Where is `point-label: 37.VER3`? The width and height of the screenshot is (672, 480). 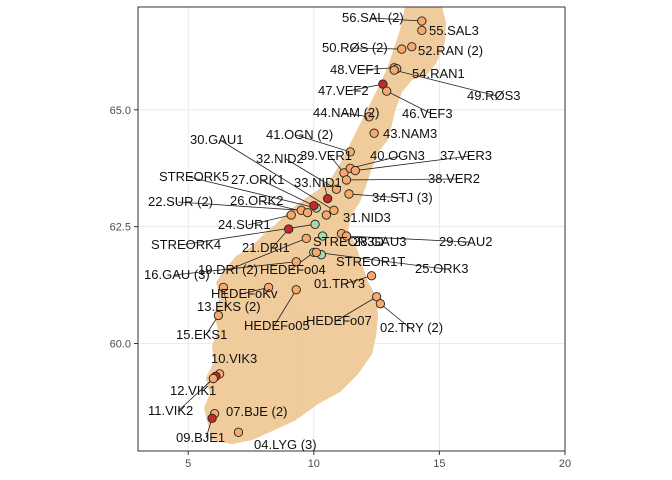 point-label: 37.VER3 is located at coordinates (466, 155).